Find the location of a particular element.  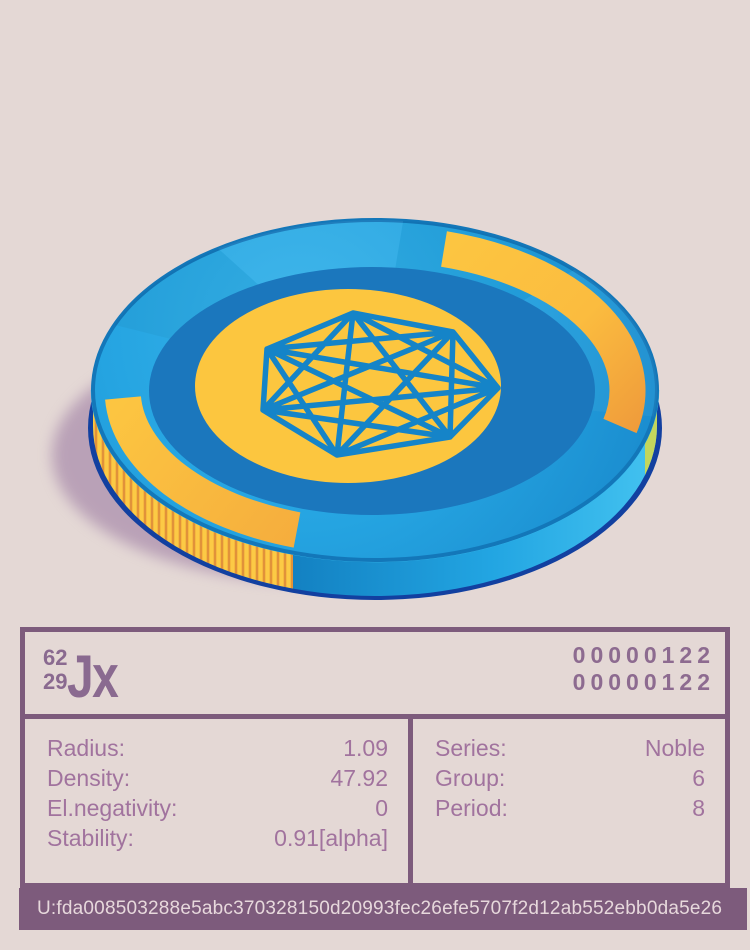

stat-value: 0 is located at coordinates (381, 808).